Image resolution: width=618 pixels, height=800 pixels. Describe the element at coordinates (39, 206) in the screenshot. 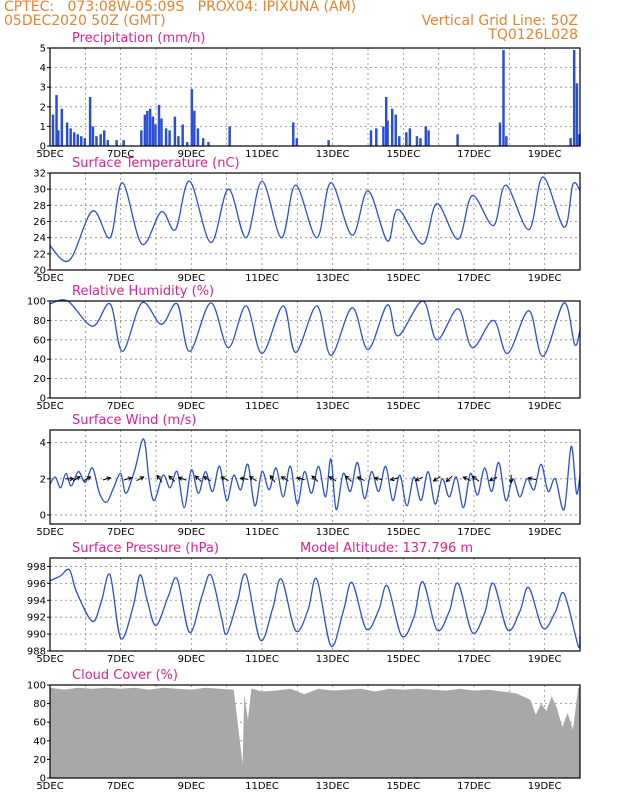

I see `y-tick-label: 28` at that location.